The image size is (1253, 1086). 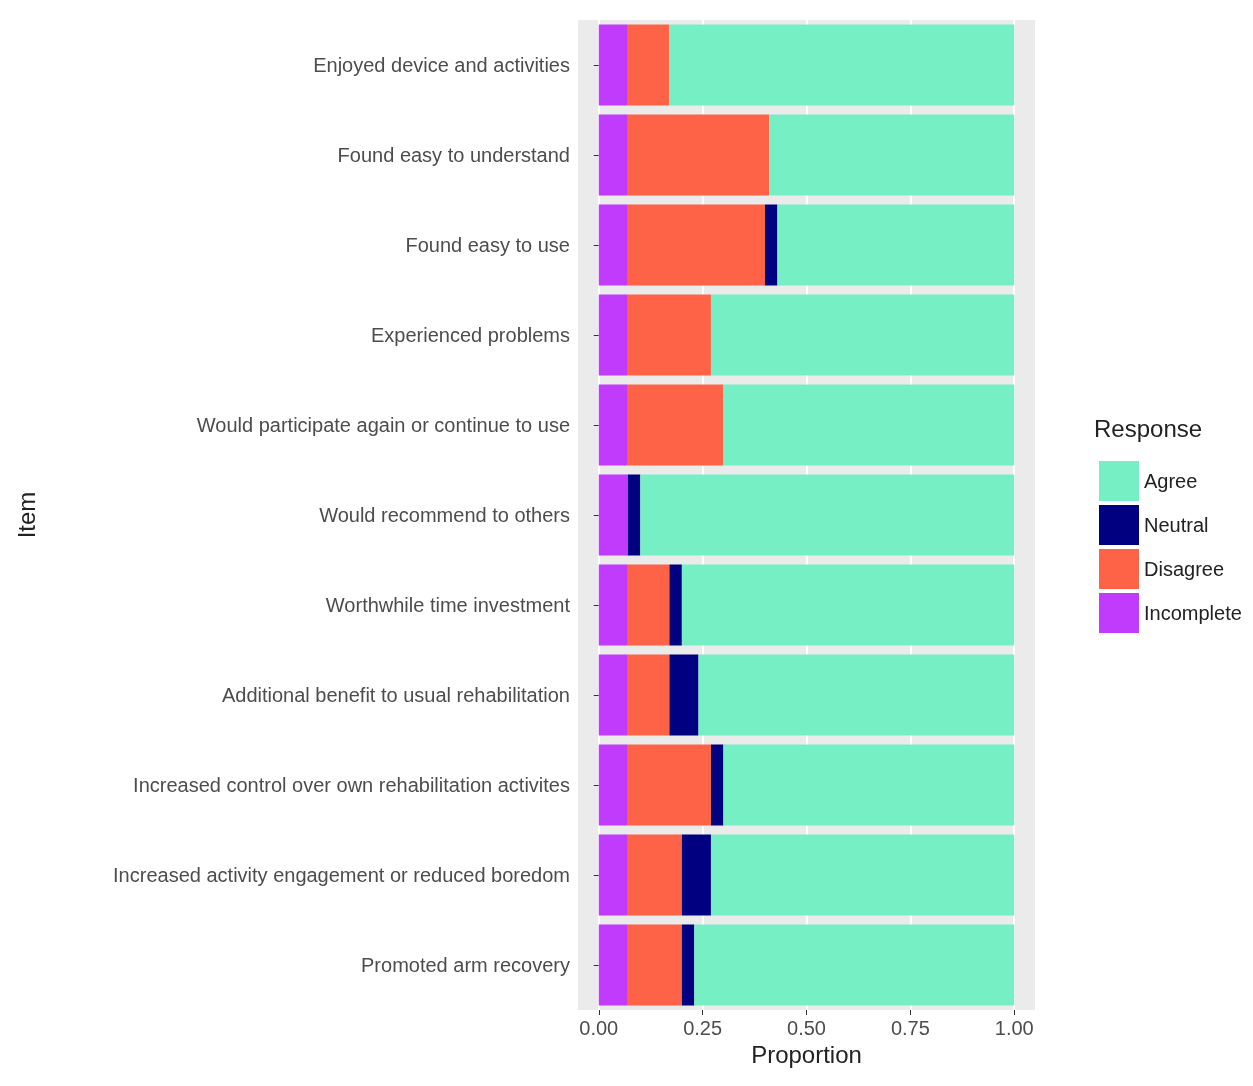 What do you see at coordinates (465, 965) in the screenshot?
I see `y-tick-label: Promoted arm recovery` at bounding box center [465, 965].